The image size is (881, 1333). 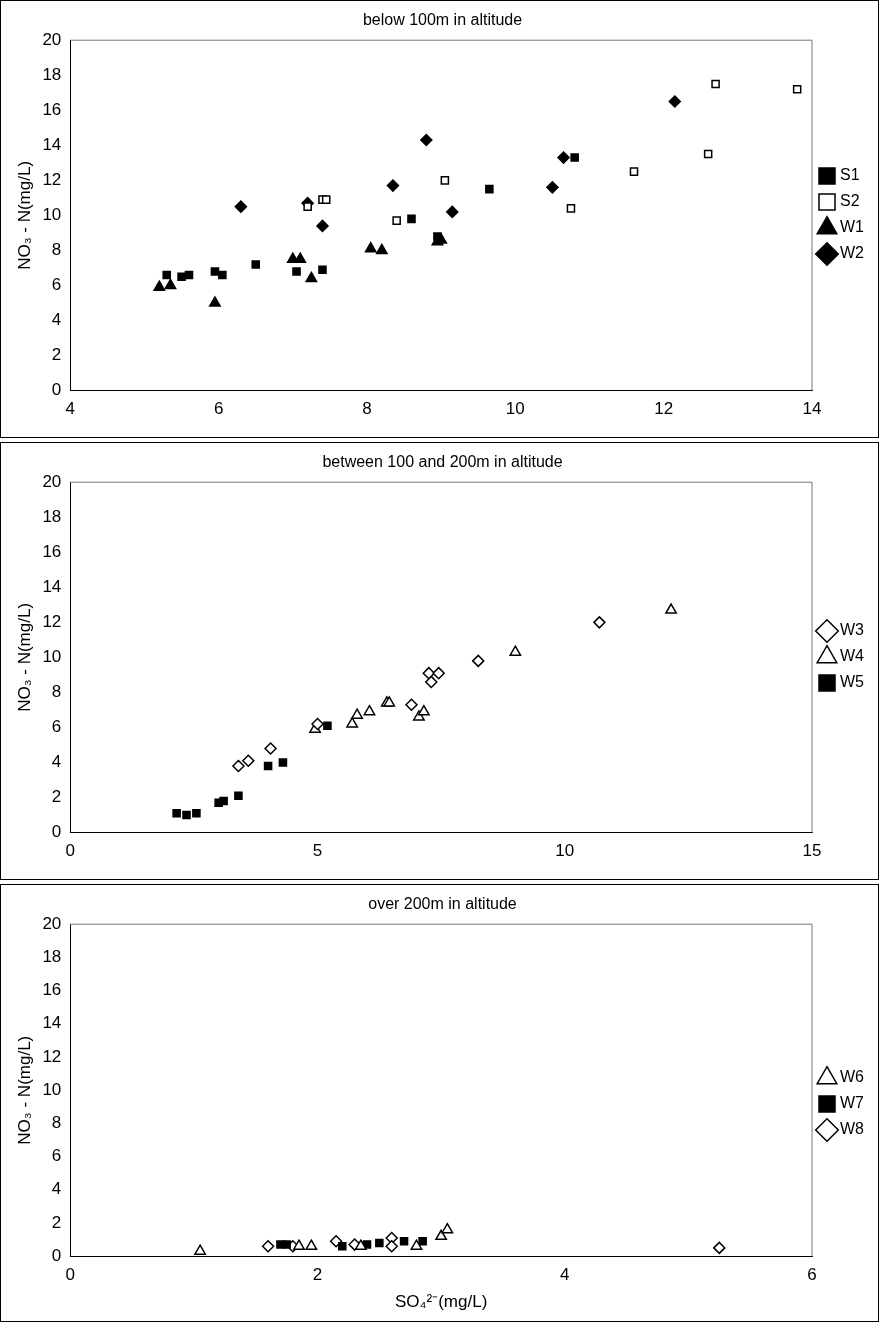 I want to click on x-tick-label: 8, so click(x=367, y=409).